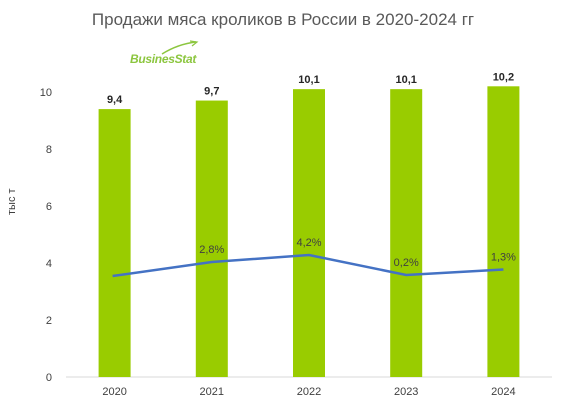  What do you see at coordinates (180, 47) in the screenshot?
I see `logo-swoosh-icon` at bounding box center [180, 47].